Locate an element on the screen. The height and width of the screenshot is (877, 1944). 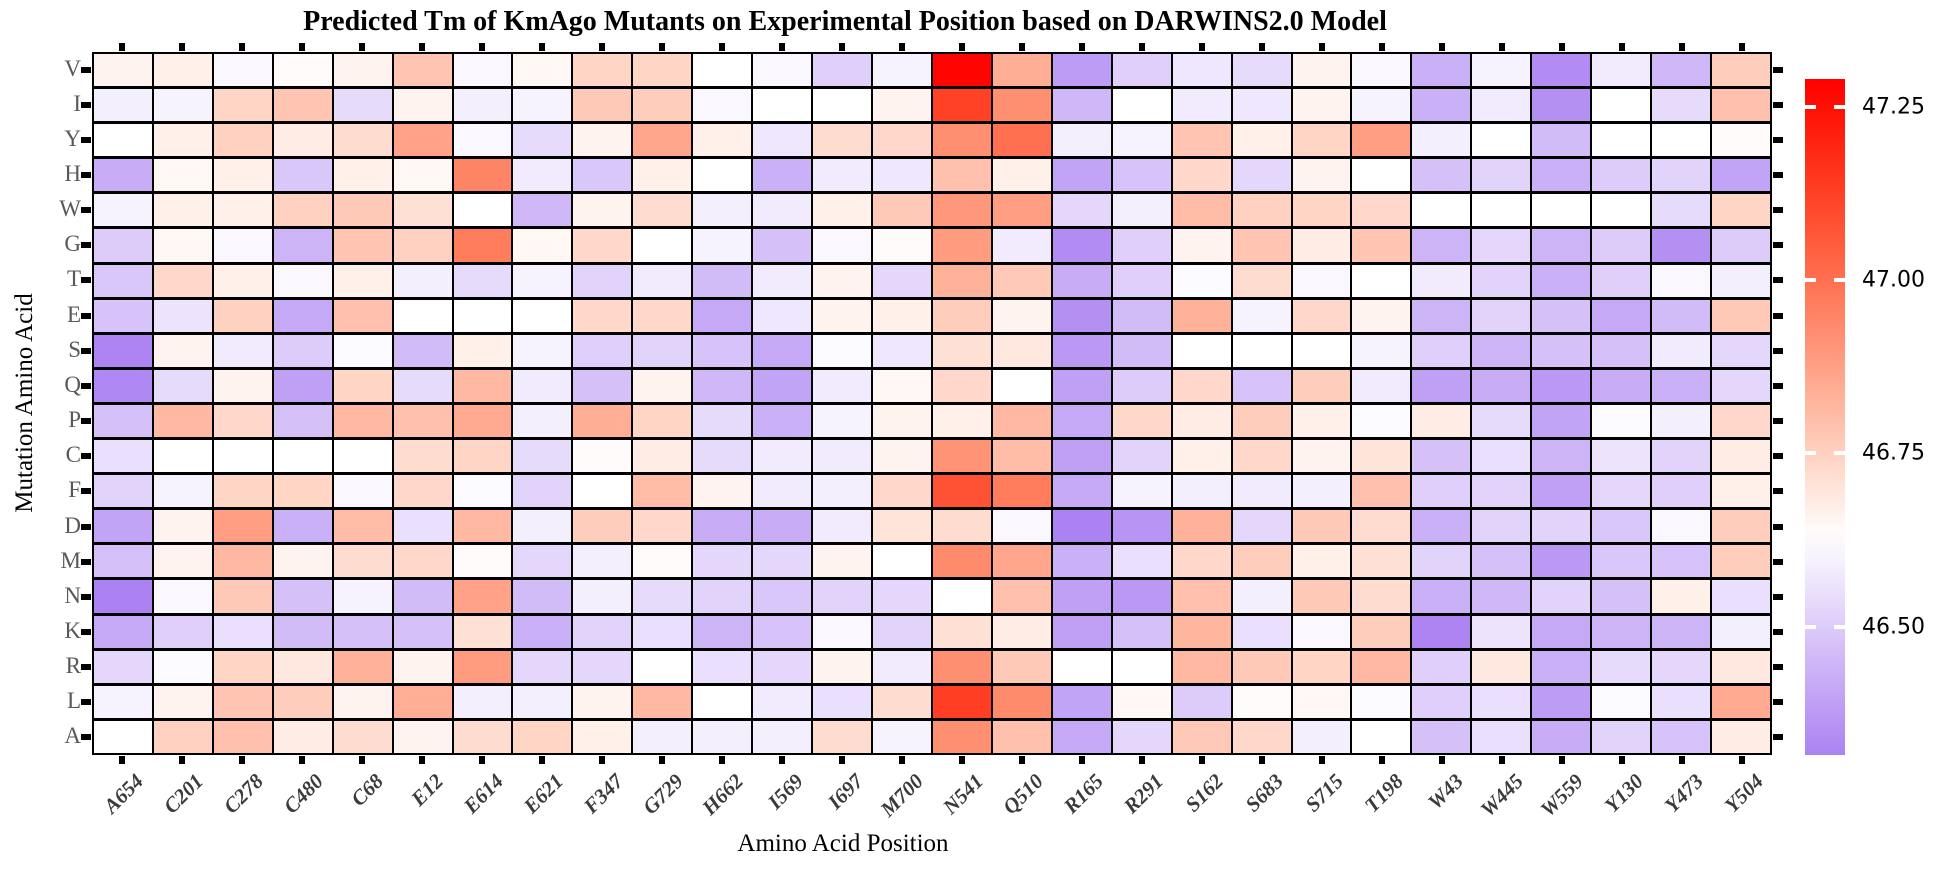
x-tick-label: R165 is located at coordinates (1083, 794).